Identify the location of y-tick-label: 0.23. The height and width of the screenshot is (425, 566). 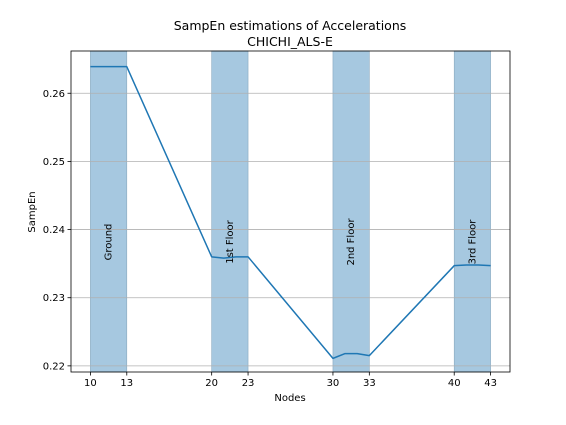
(54, 298).